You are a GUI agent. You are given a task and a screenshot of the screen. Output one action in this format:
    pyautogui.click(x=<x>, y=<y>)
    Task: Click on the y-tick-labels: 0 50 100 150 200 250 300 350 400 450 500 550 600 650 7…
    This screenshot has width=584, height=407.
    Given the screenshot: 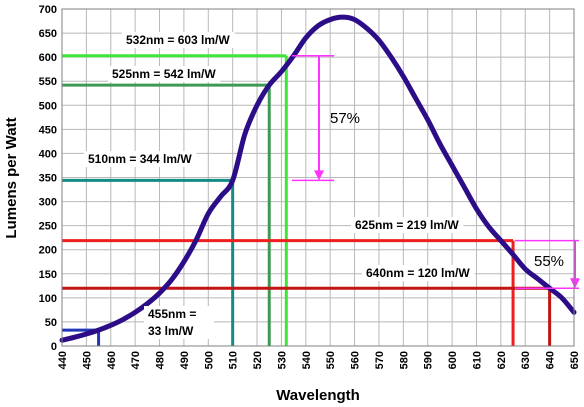 What is the action you would take?
    pyautogui.click(x=48, y=178)
    